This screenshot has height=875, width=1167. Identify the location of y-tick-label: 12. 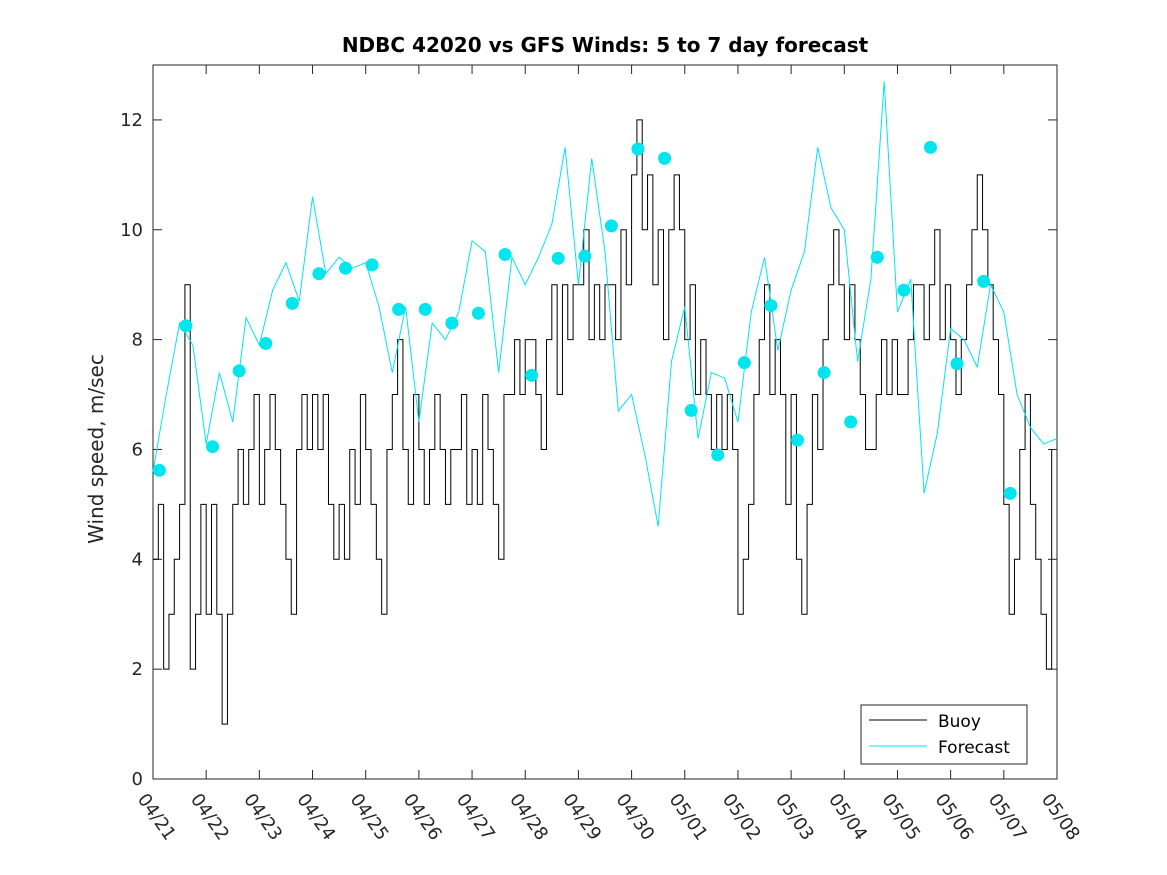
(131, 120).